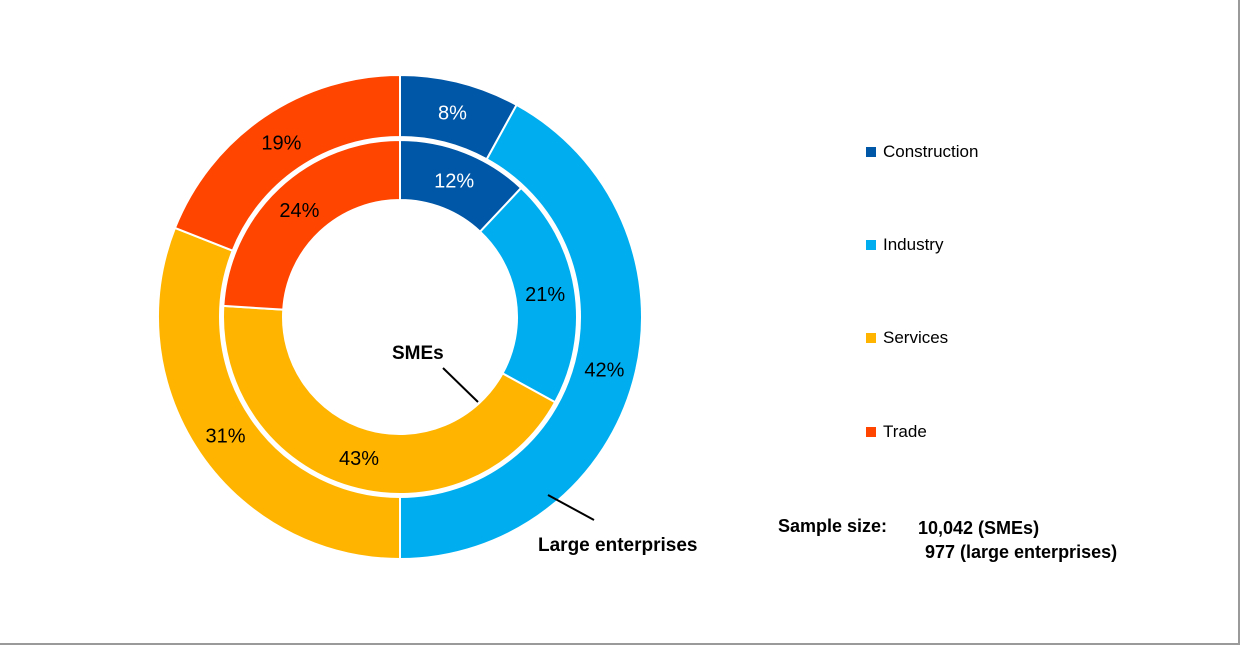 The width and height of the screenshot is (1240, 645). Describe the element at coordinates (604, 371) in the screenshot. I see `outer-slice-label-industry: 42%` at that location.